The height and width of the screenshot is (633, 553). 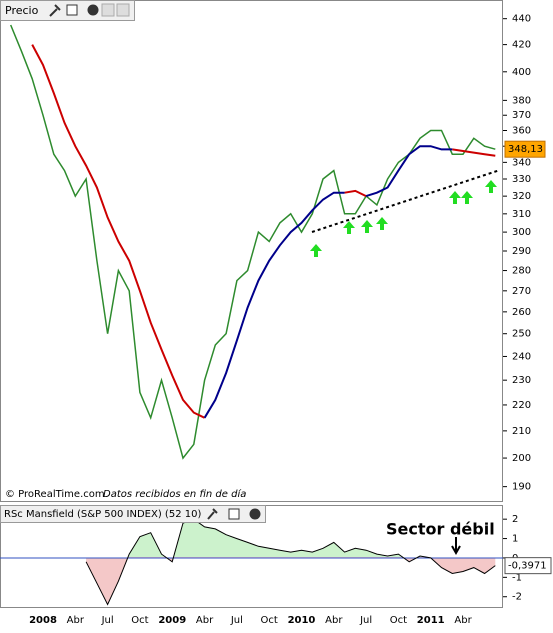 What do you see at coordinates (174, 494) in the screenshot?
I see `data-note: Datos recibidos en fin de día` at bounding box center [174, 494].